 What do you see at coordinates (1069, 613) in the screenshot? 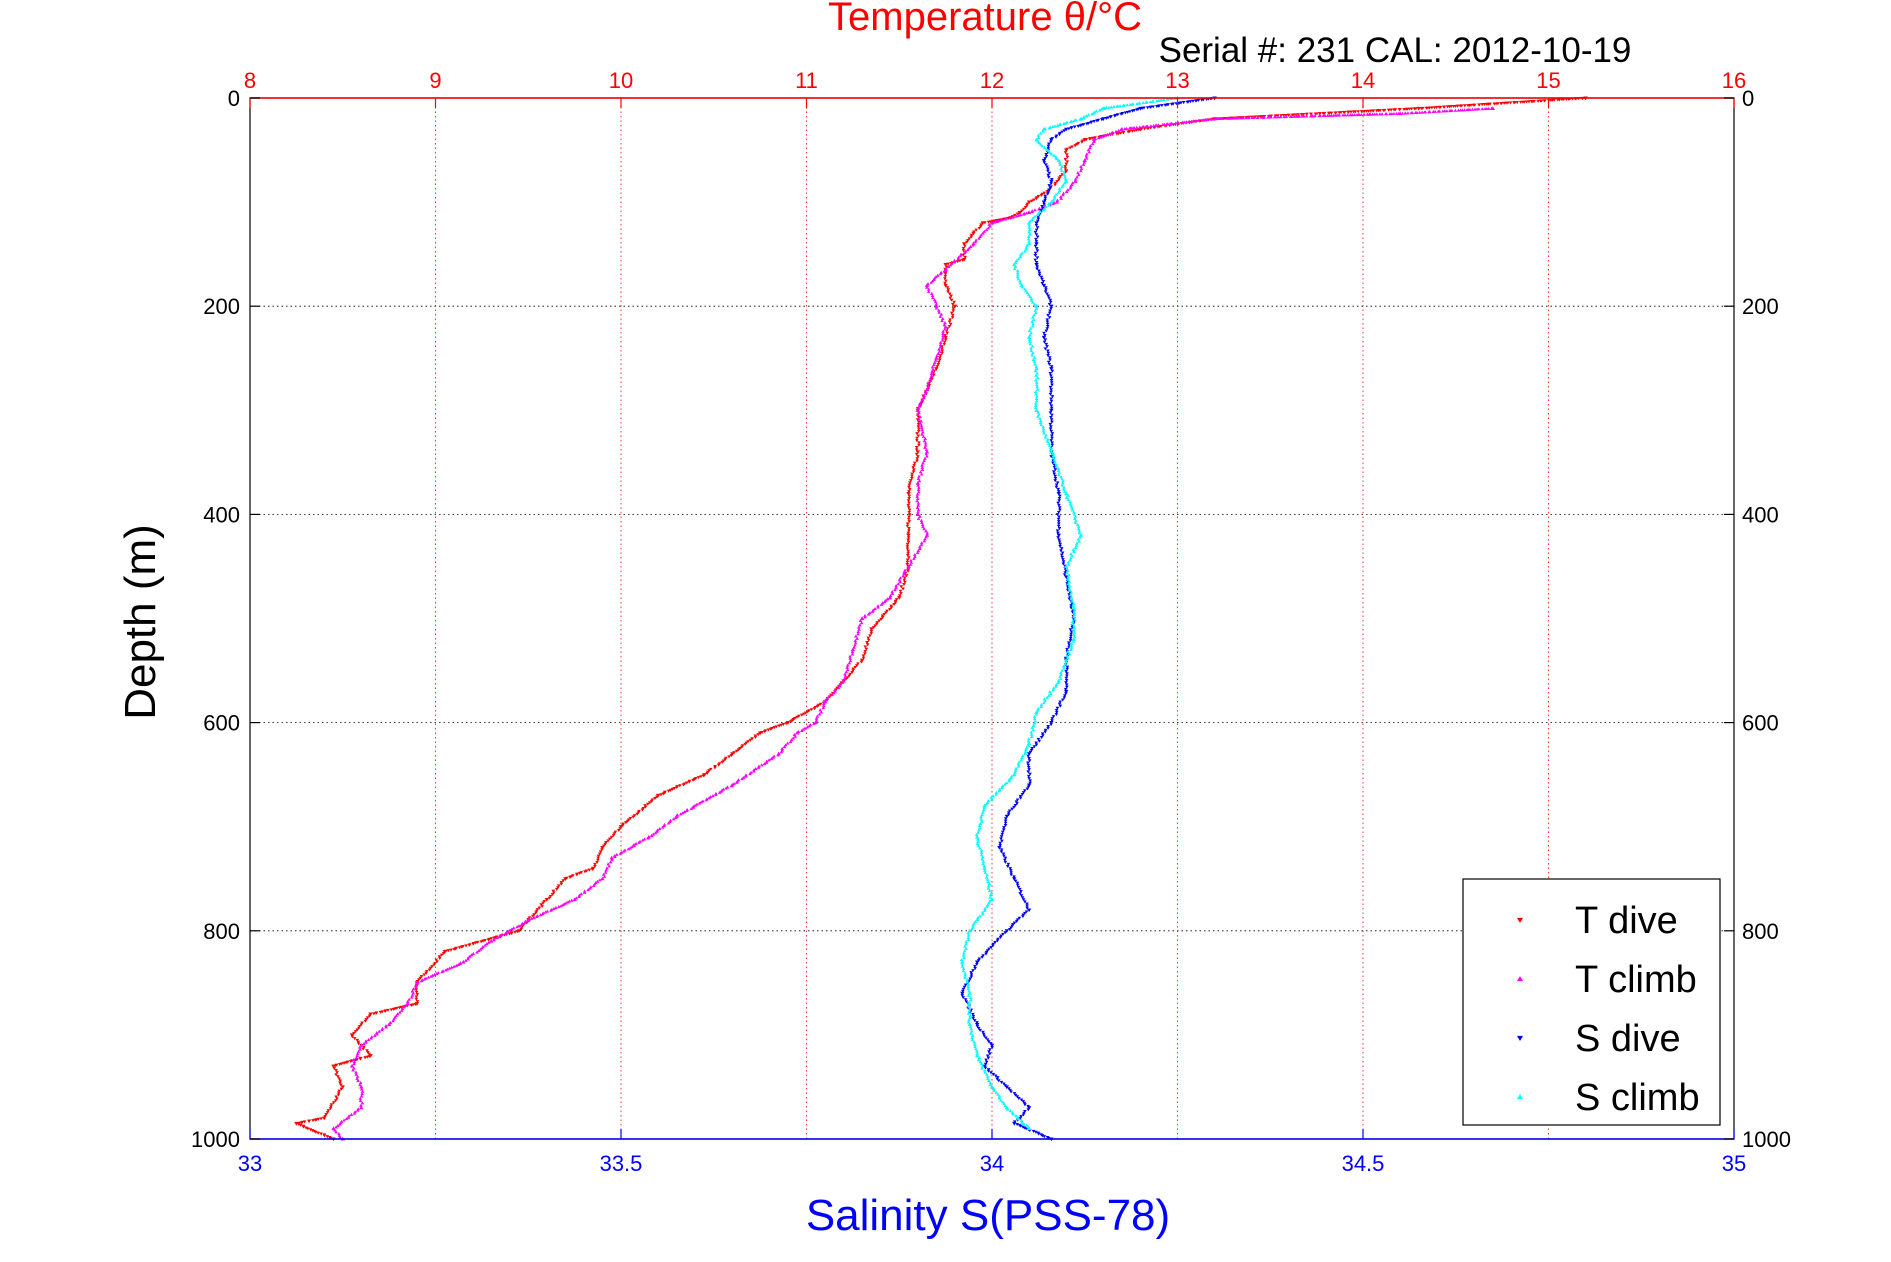
I see `series-s-climb` at bounding box center [1069, 613].